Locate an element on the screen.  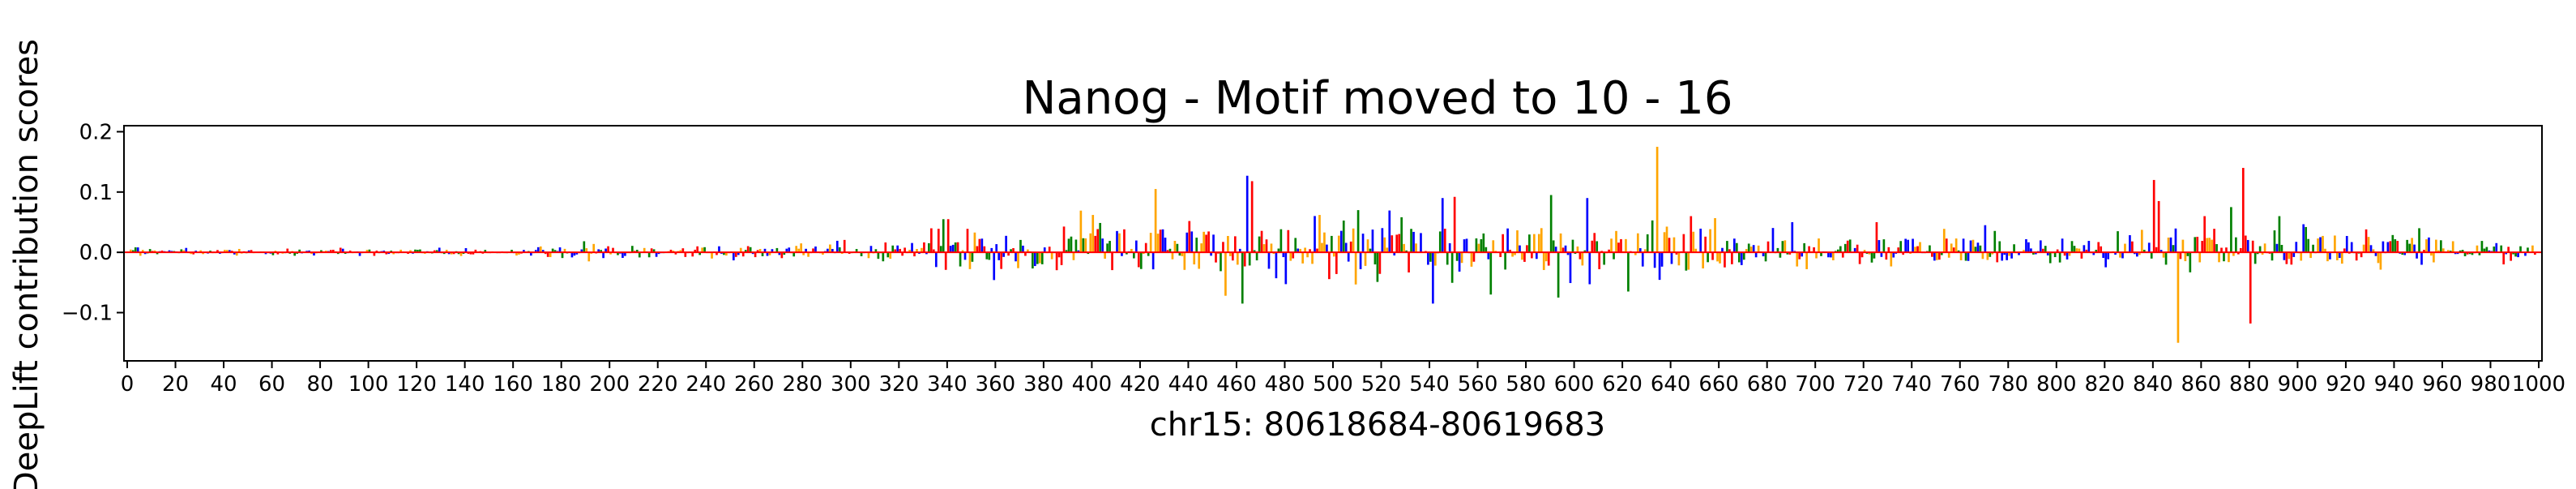
x-tick-label: 600 is located at coordinates (1574, 384).